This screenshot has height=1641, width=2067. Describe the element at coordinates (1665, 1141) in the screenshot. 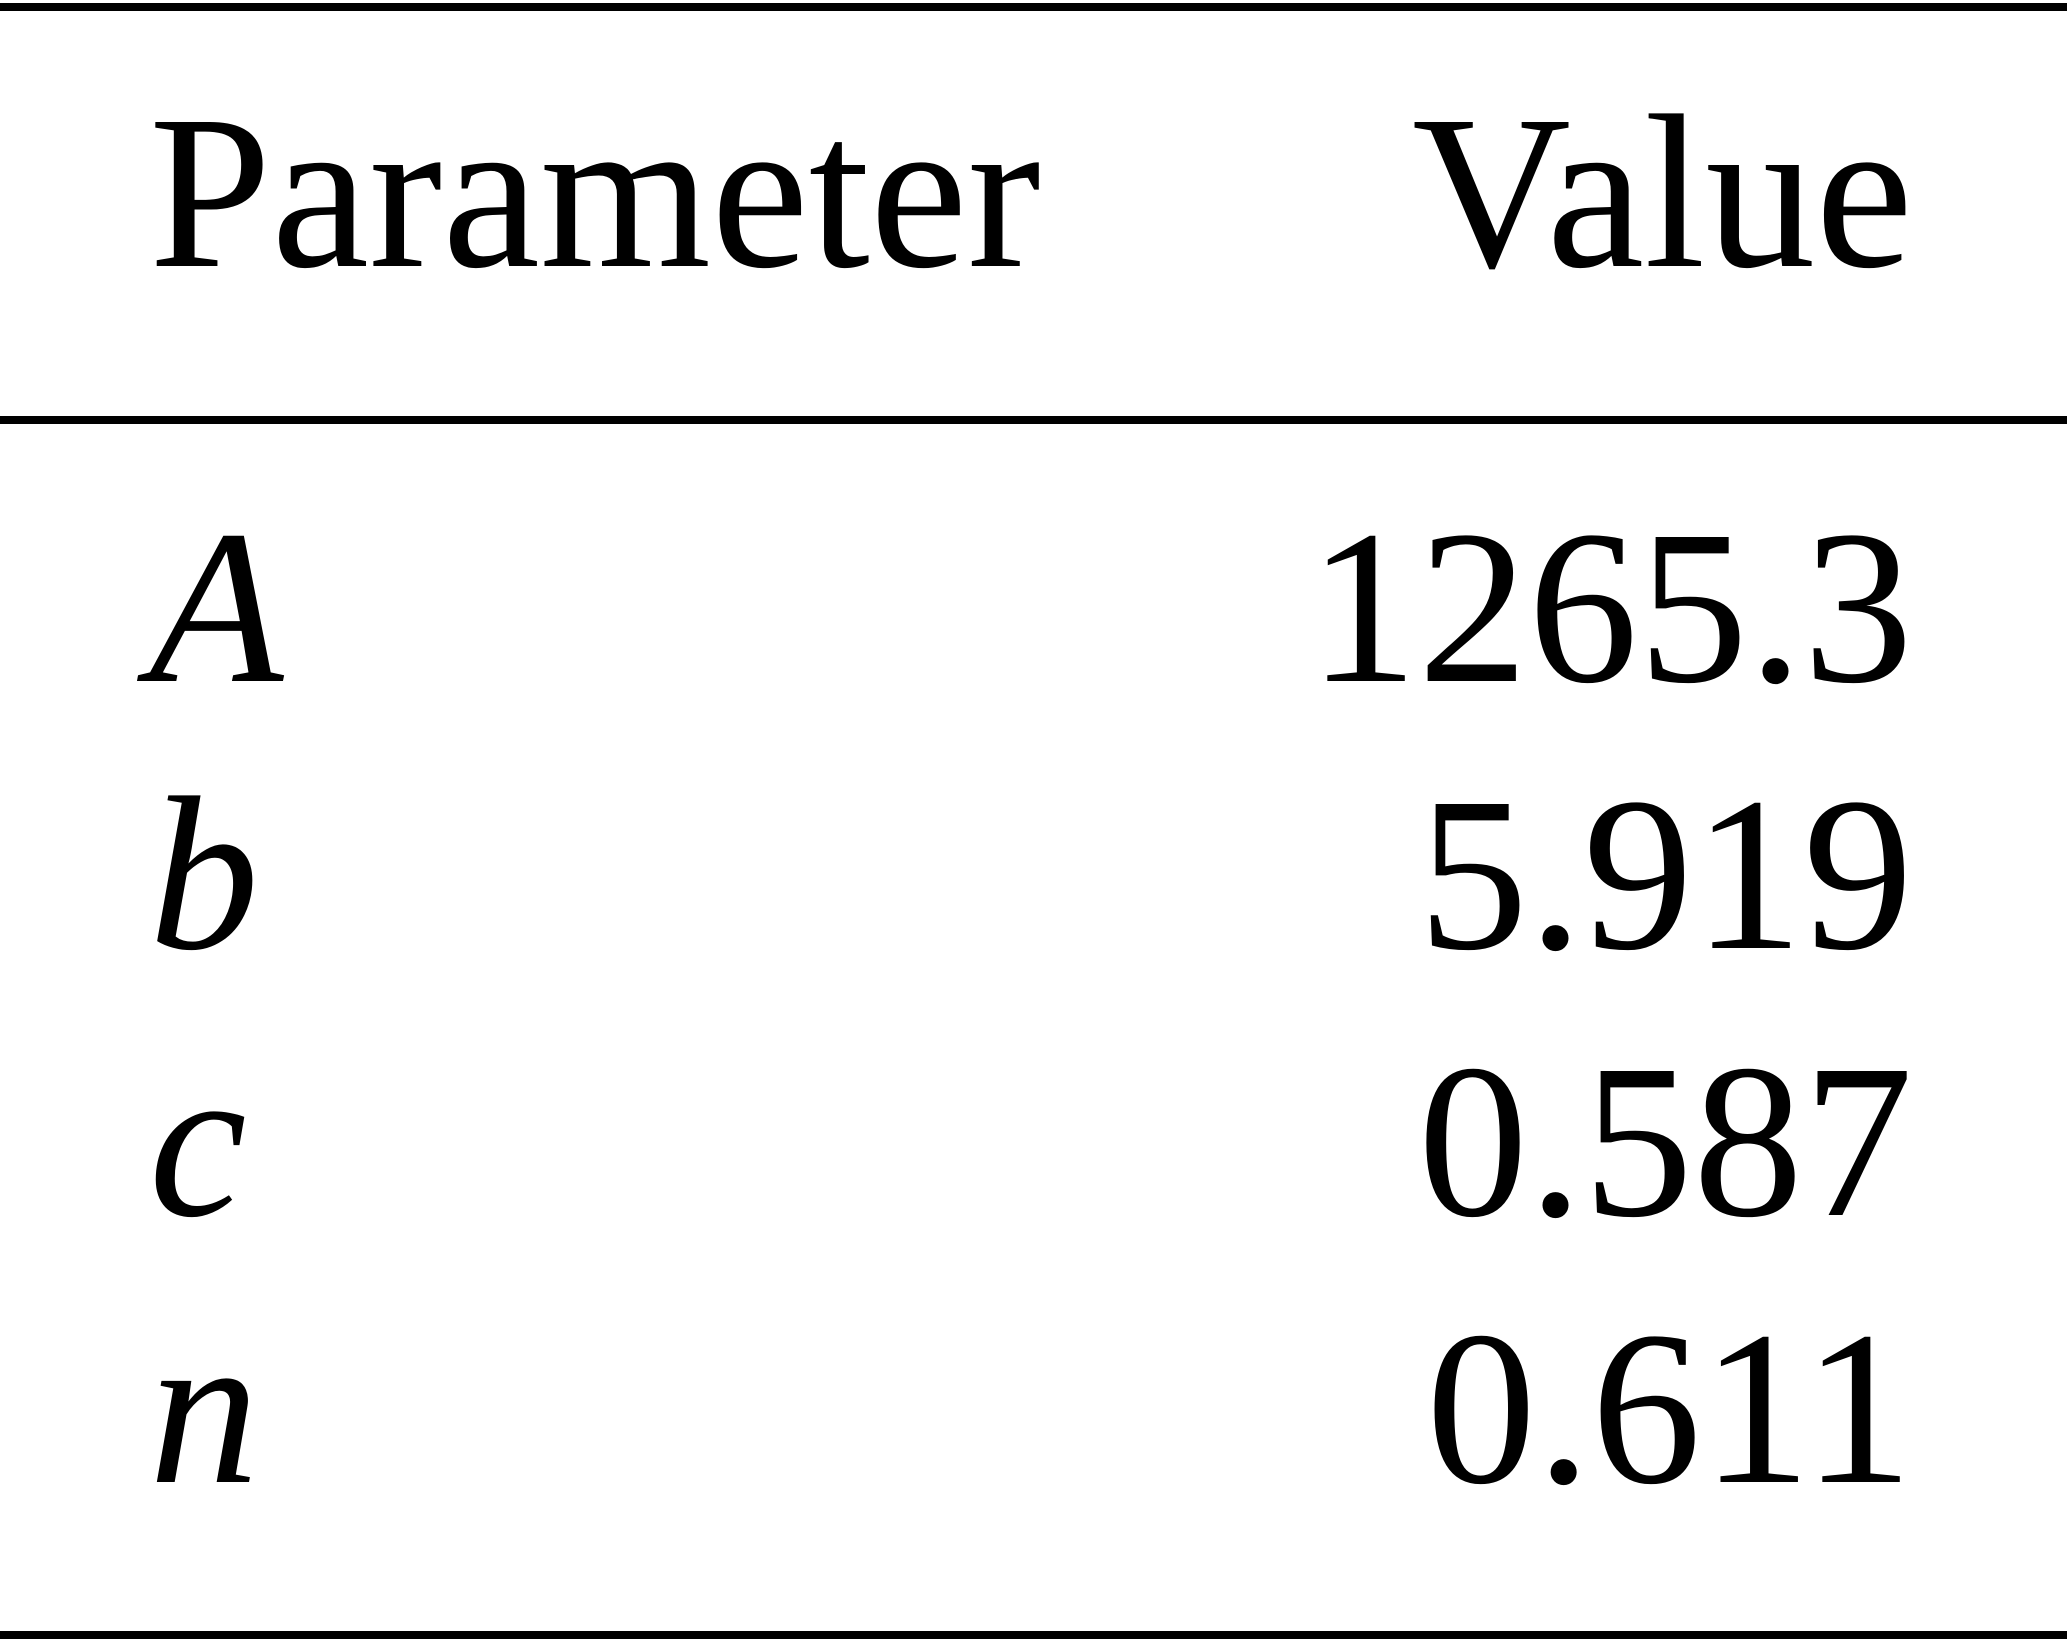

I see `value-cell: 0.587` at that location.